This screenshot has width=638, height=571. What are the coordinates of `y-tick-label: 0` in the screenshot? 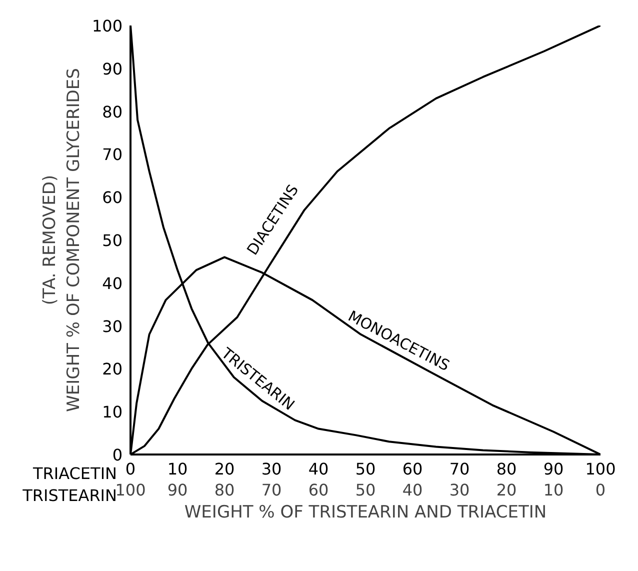 It's located at (117, 455).